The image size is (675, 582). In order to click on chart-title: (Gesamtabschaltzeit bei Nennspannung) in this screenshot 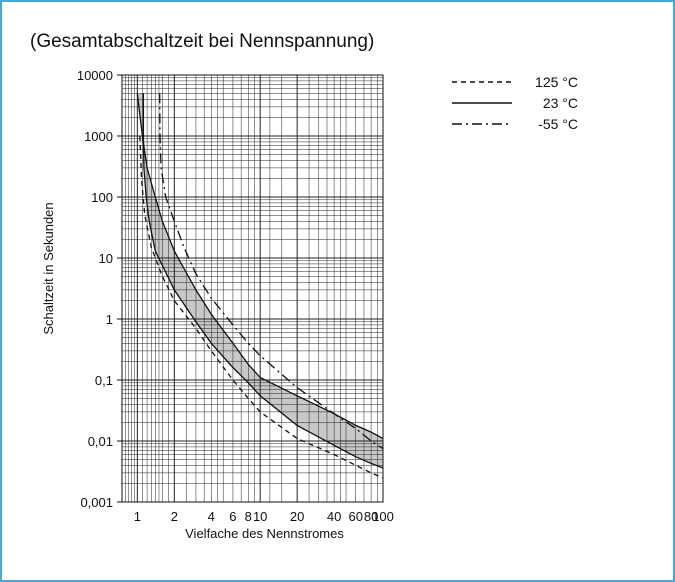, I will do `click(202, 41)`.